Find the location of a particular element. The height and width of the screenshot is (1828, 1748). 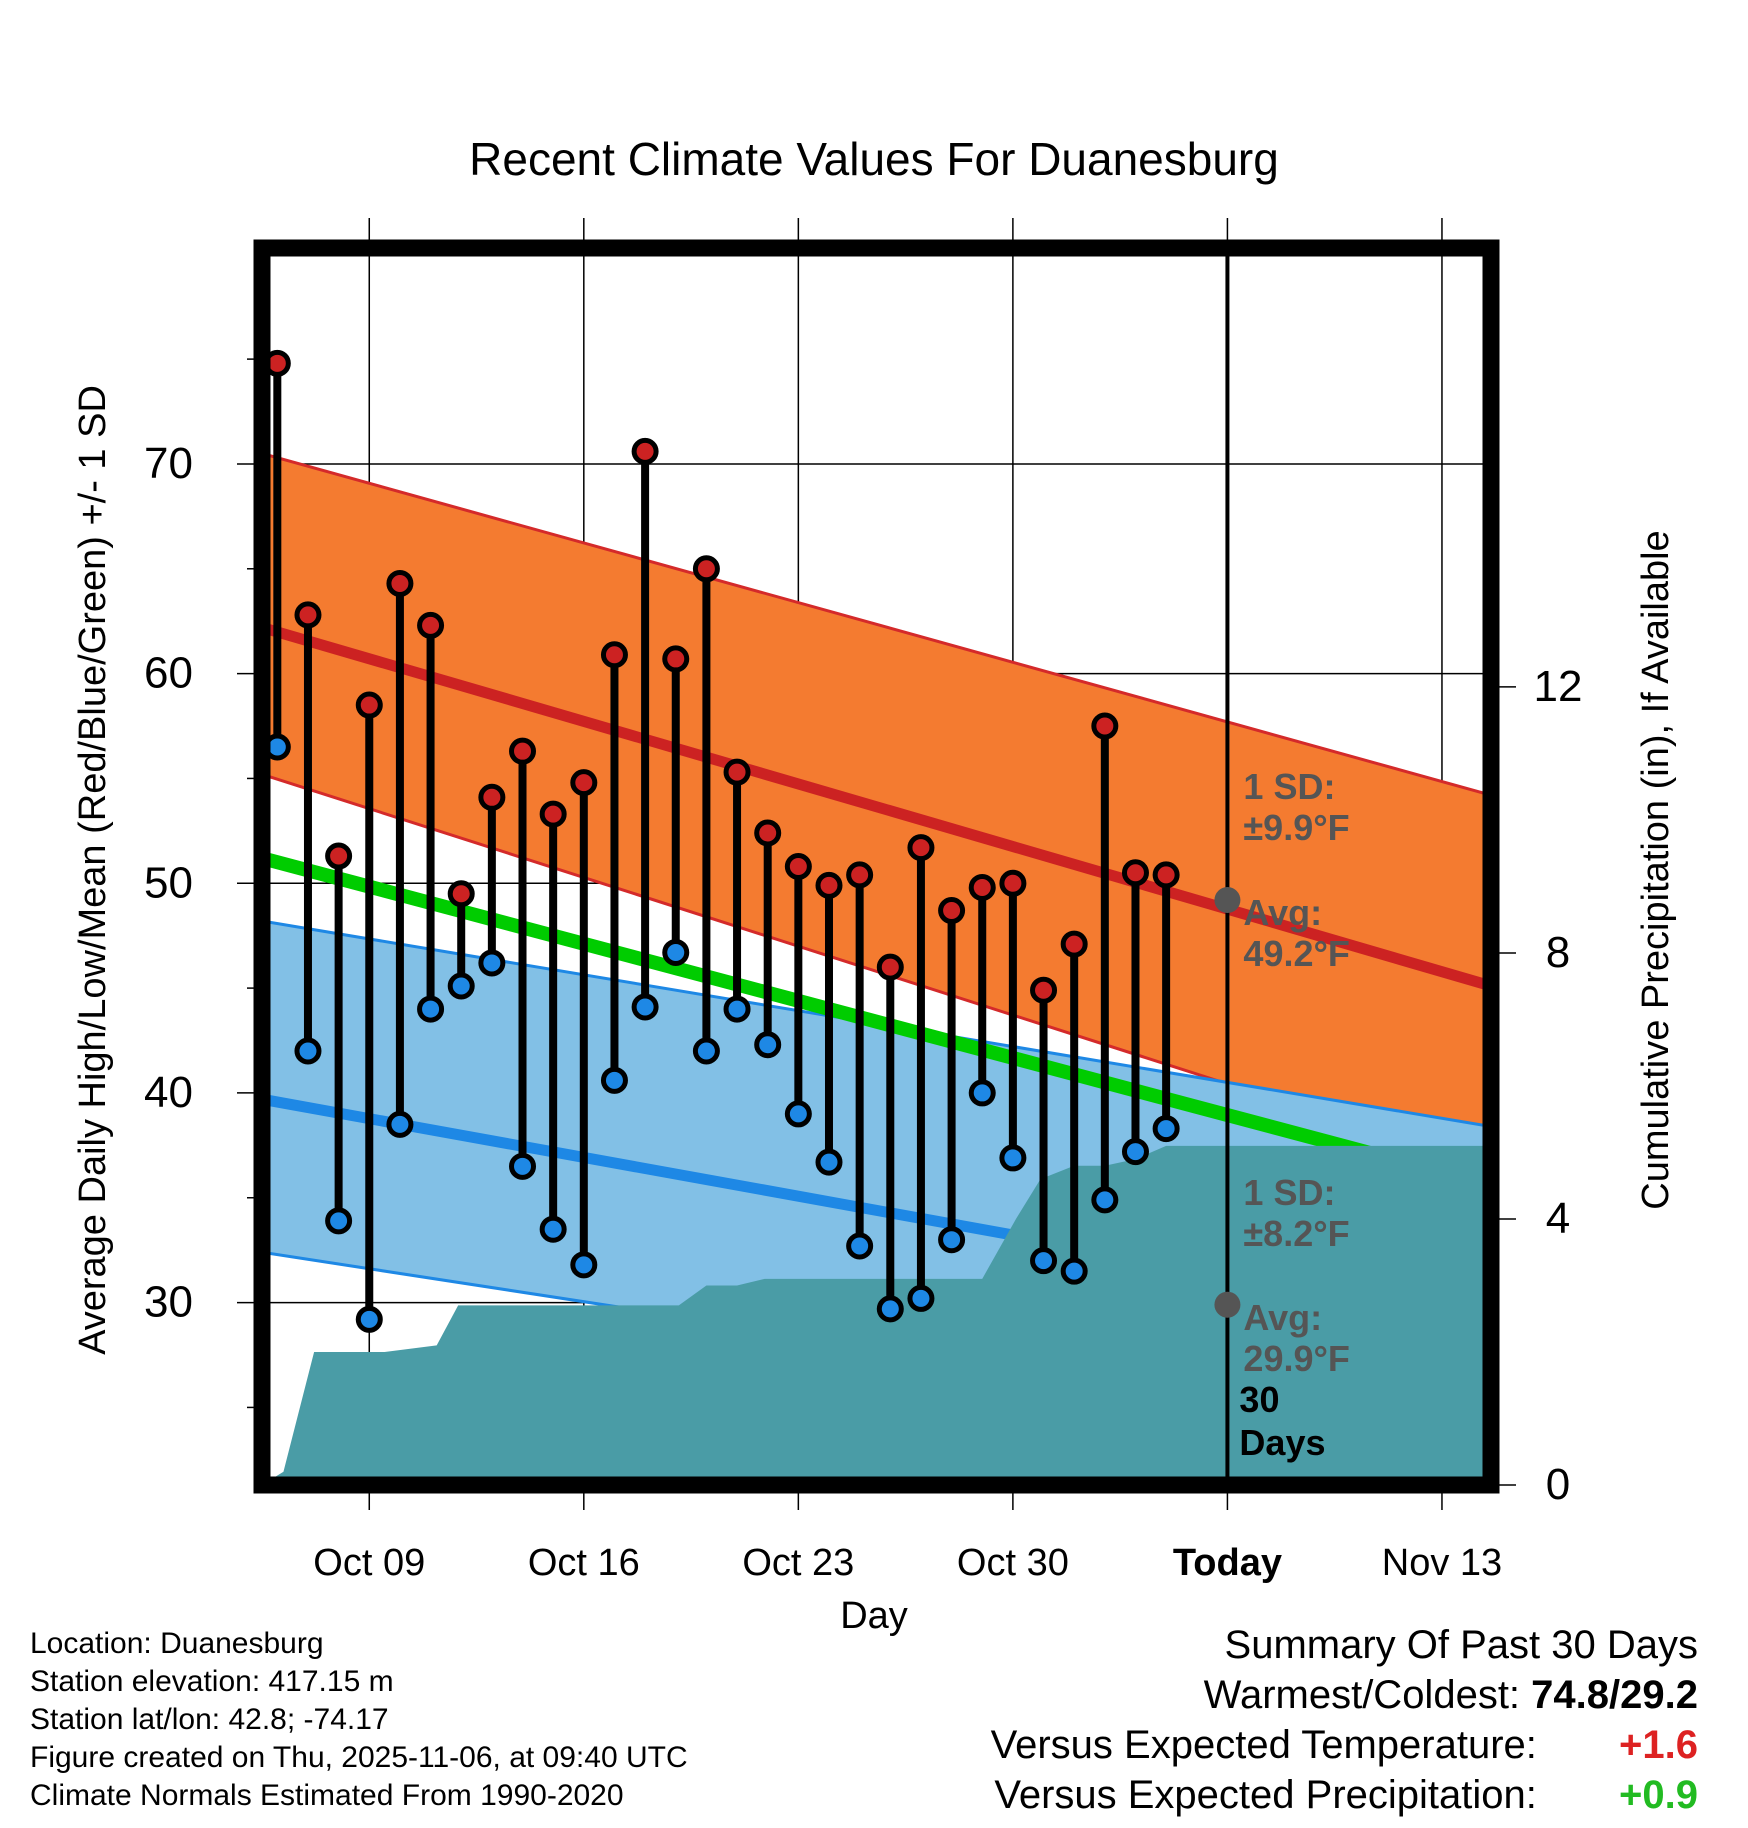

high-avg-label: Avg: is located at coordinates (1282, 912).